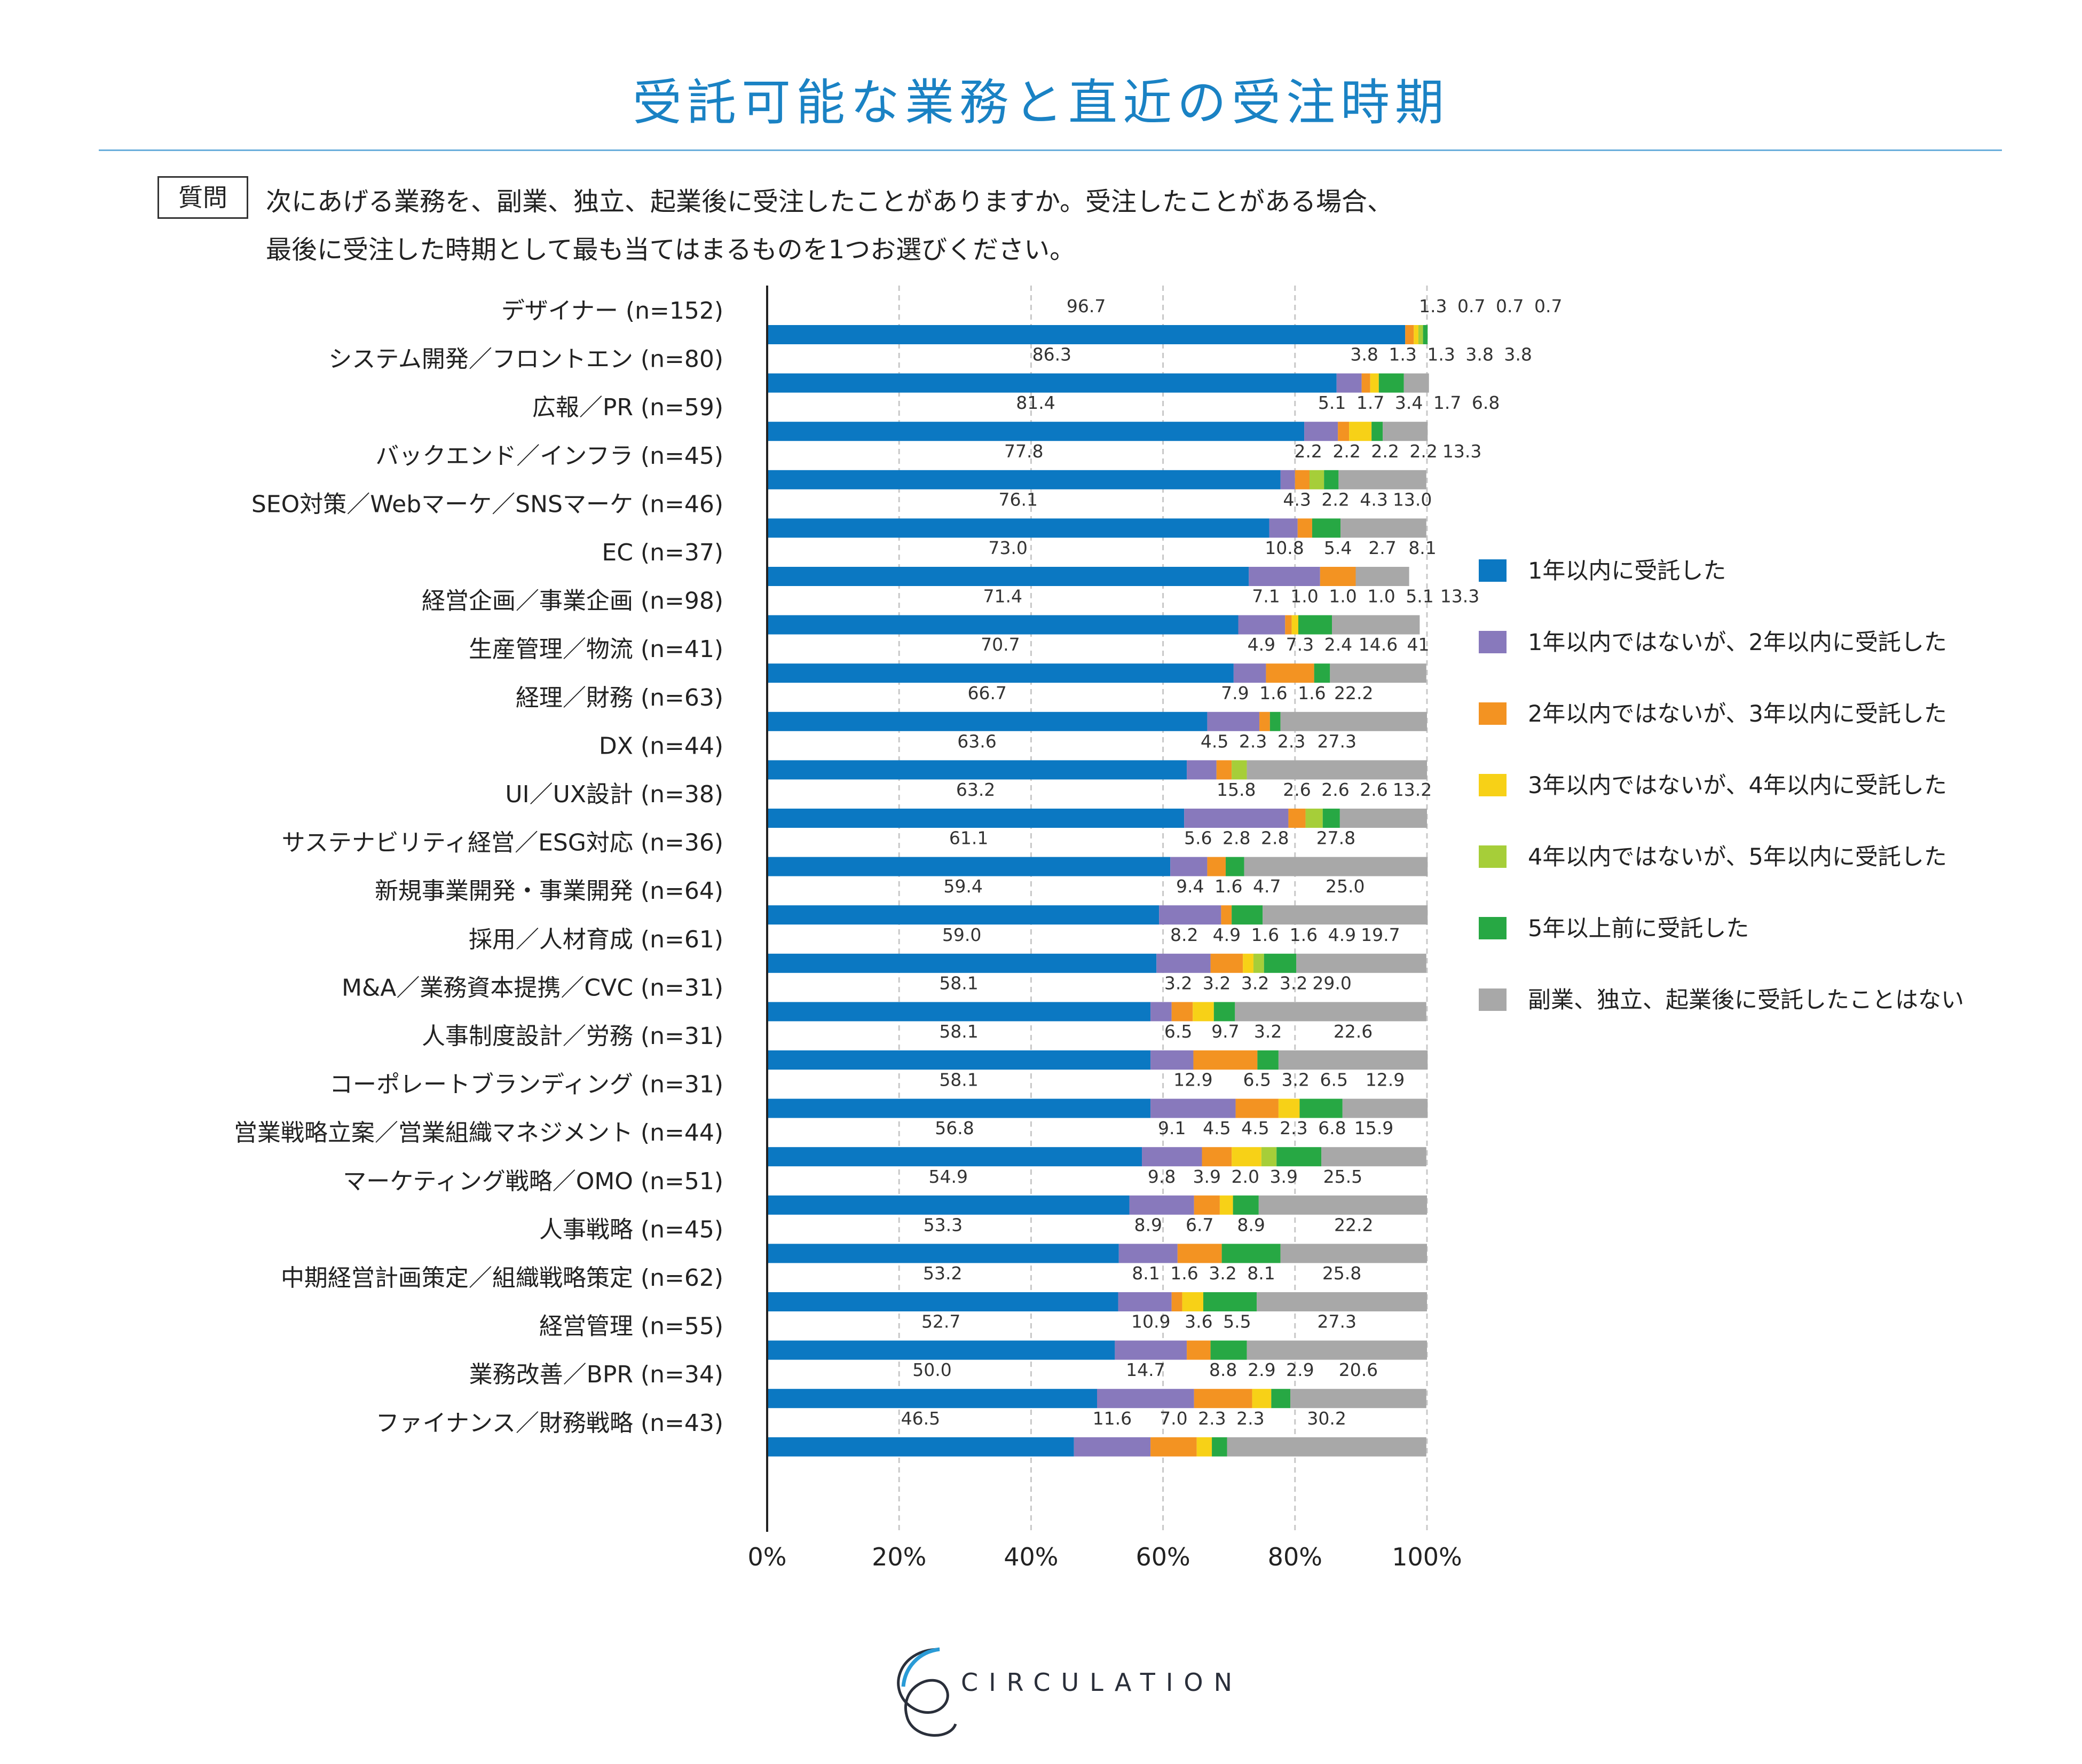 This screenshot has width=2082, height=1764. What do you see at coordinates (478, 1133) in the screenshot?
I see `category-label: 営業戦略立案／営業組織マネジメント (n=44)` at bounding box center [478, 1133].